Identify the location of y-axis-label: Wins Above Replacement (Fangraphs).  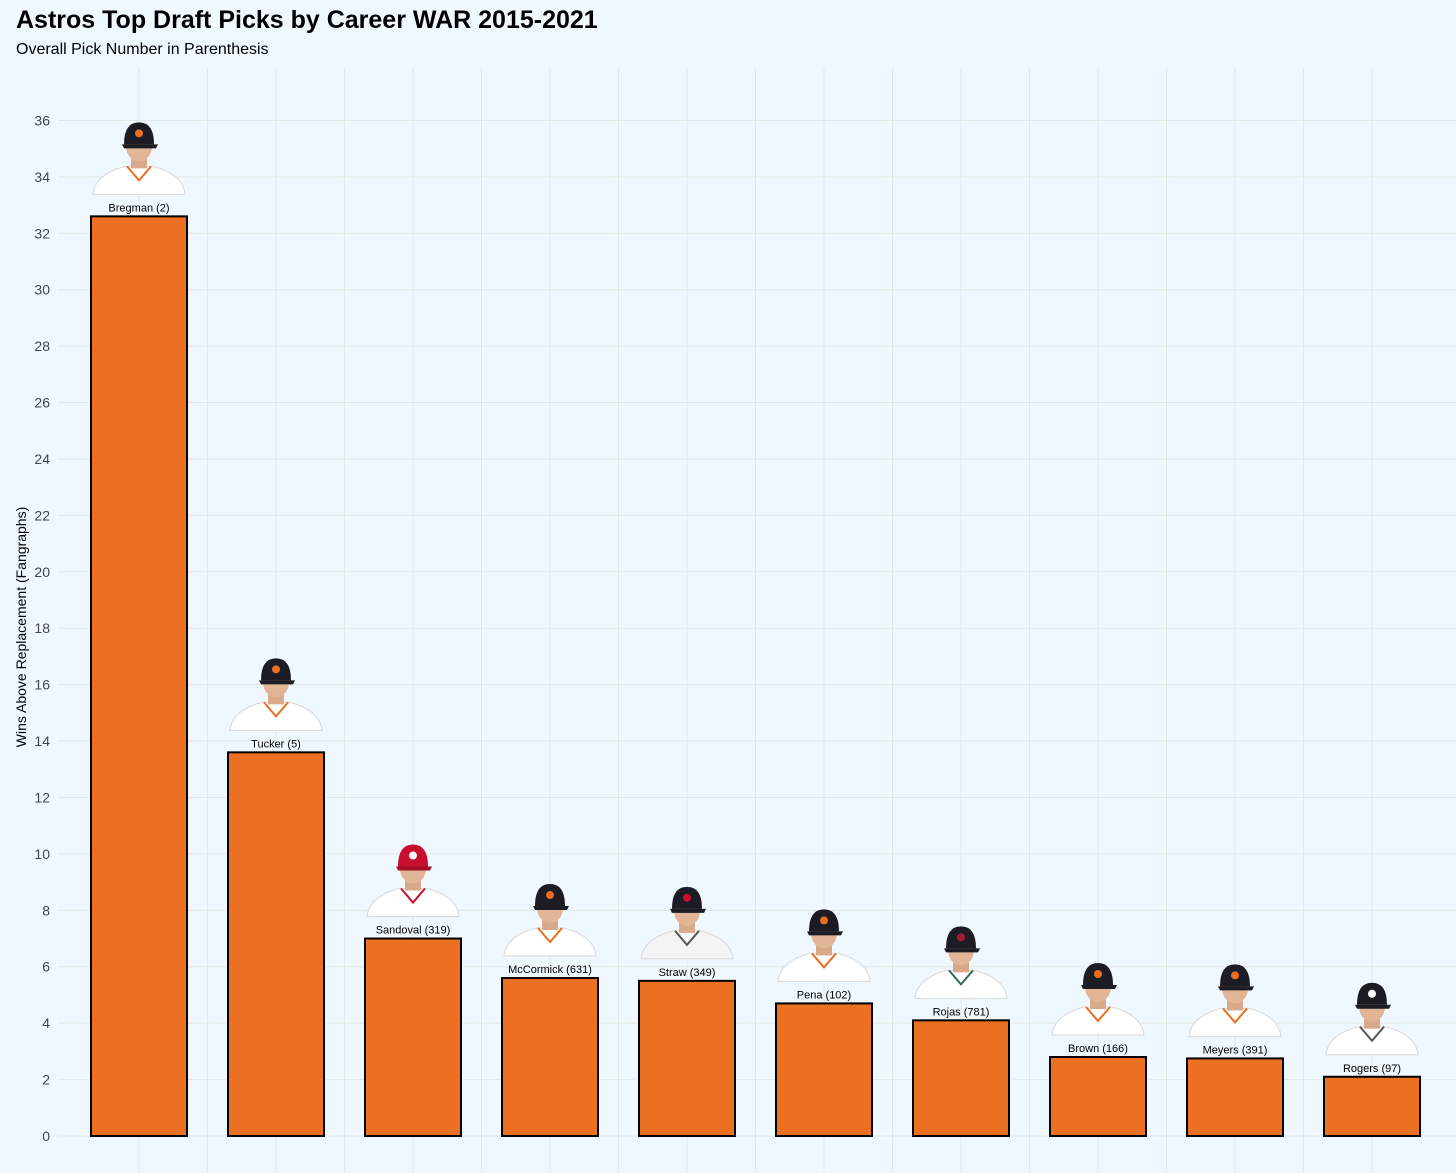
(21, 627).